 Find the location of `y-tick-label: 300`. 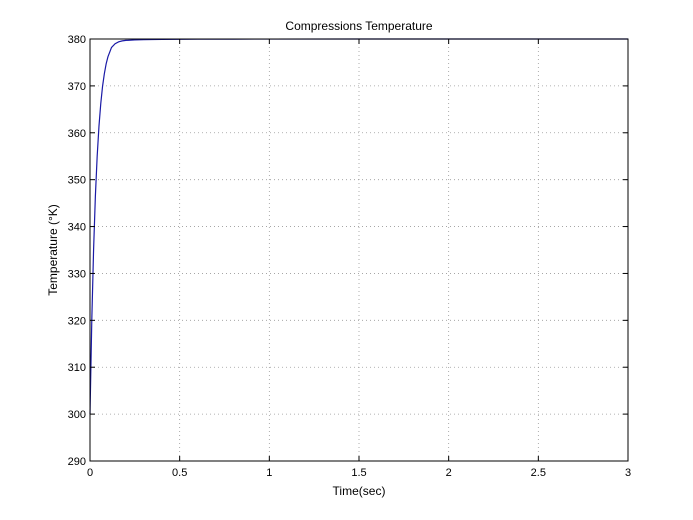

y-tick-label: 300 is located at coordinates (77, 415).